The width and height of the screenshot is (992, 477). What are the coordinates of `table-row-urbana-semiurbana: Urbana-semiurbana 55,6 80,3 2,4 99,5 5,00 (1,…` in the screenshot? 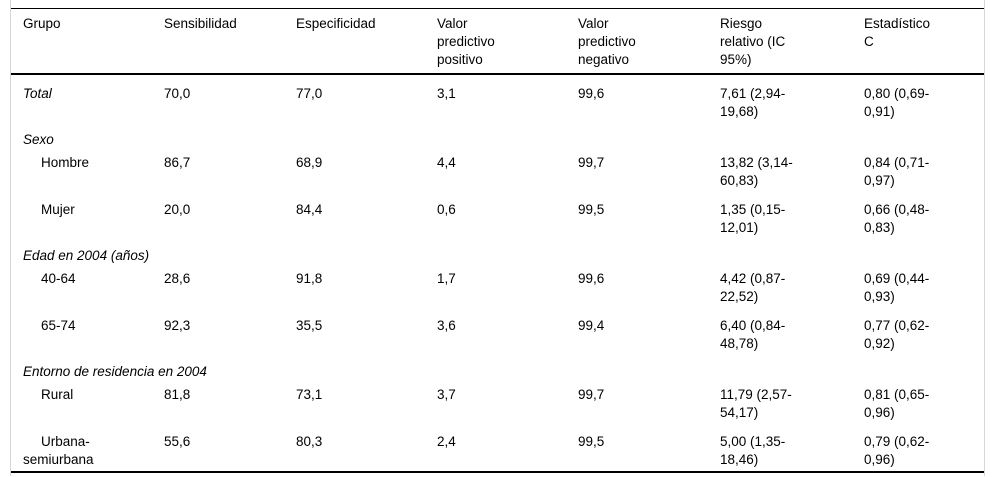 It's located at (497, 447).